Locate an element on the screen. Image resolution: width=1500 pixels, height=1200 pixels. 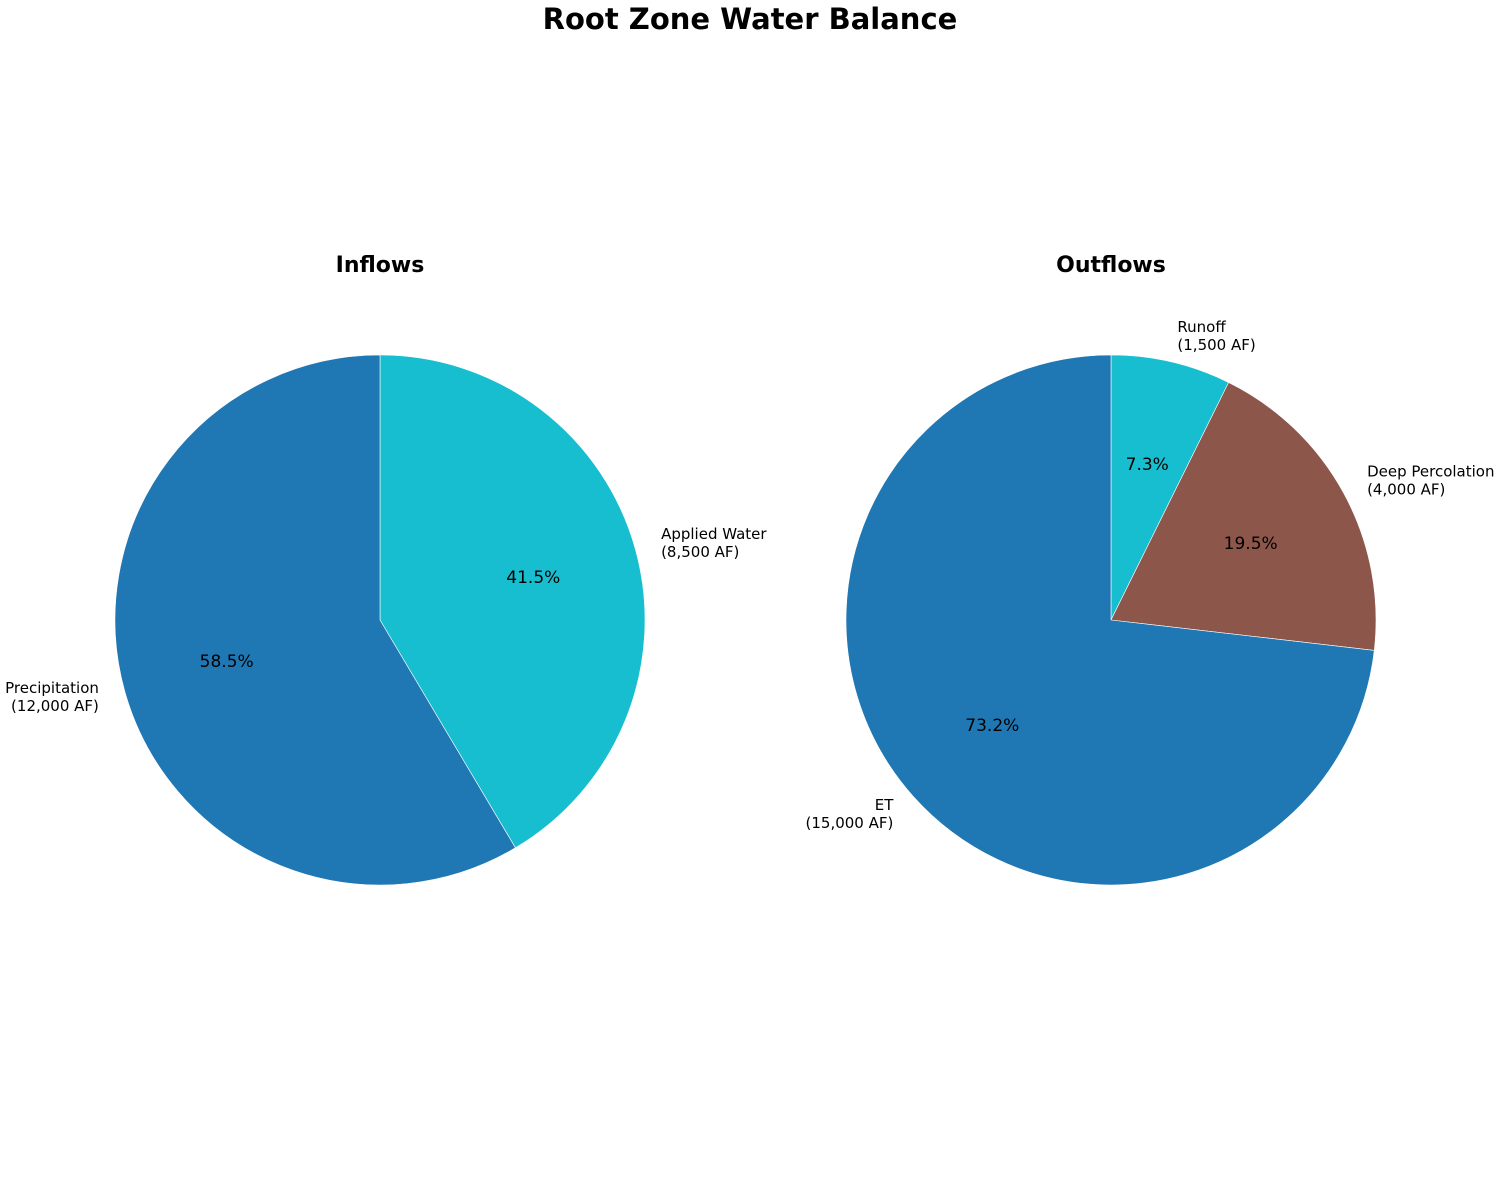
deep-percolation-label: Deep Percolation (4,000 AF) is located at coordinates (1430, 481).